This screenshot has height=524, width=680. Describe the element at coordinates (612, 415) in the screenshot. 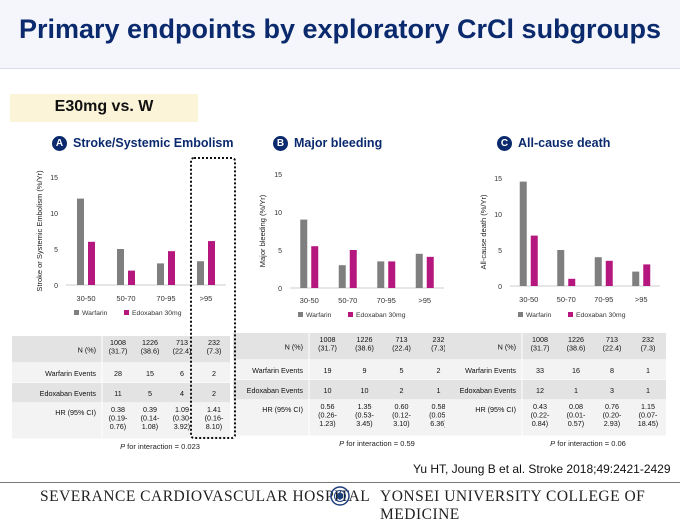

I see `panel-c-table-cell: 0.76 (0.20-2.93)` at that location.